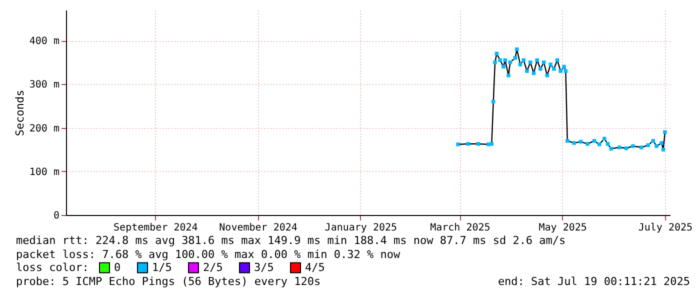  What do you see at coordinates (258, 228) in the screenshot?
I see `x-tick-label: November 2024` at bounding box center [258, 228].